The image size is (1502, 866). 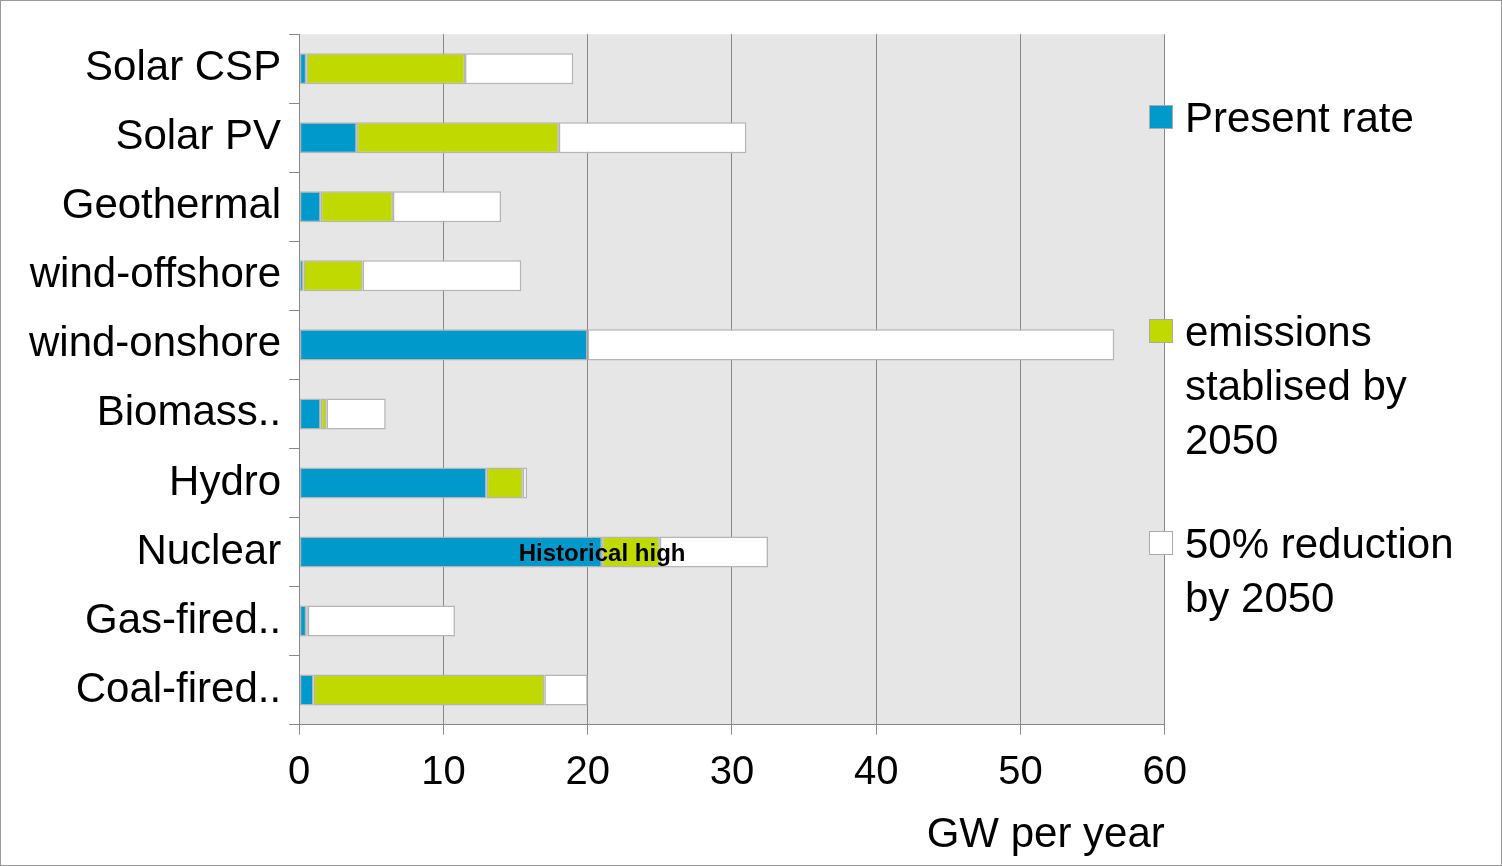 What do you see at coordinates (443, 769) in the screenshot?
I see `x-tick-label: 10` at bounding box center [443, 769].